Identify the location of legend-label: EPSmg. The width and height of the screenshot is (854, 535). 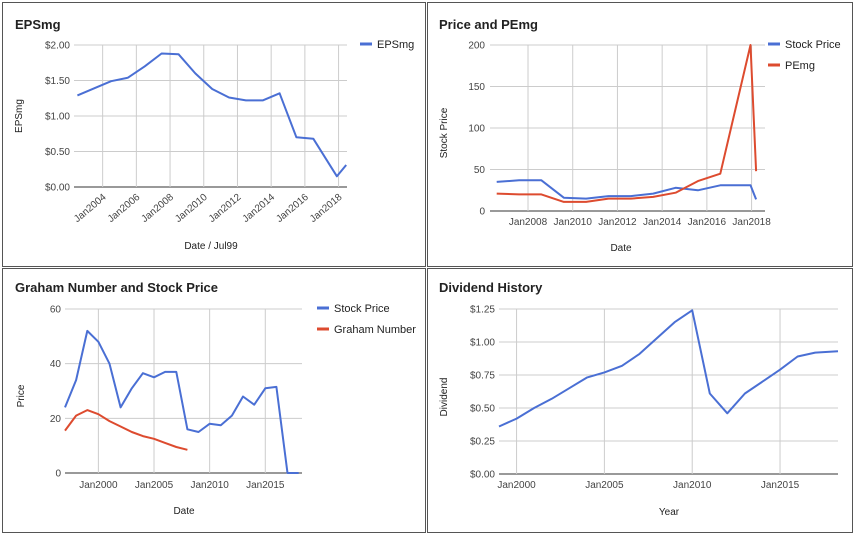
(395, 45).